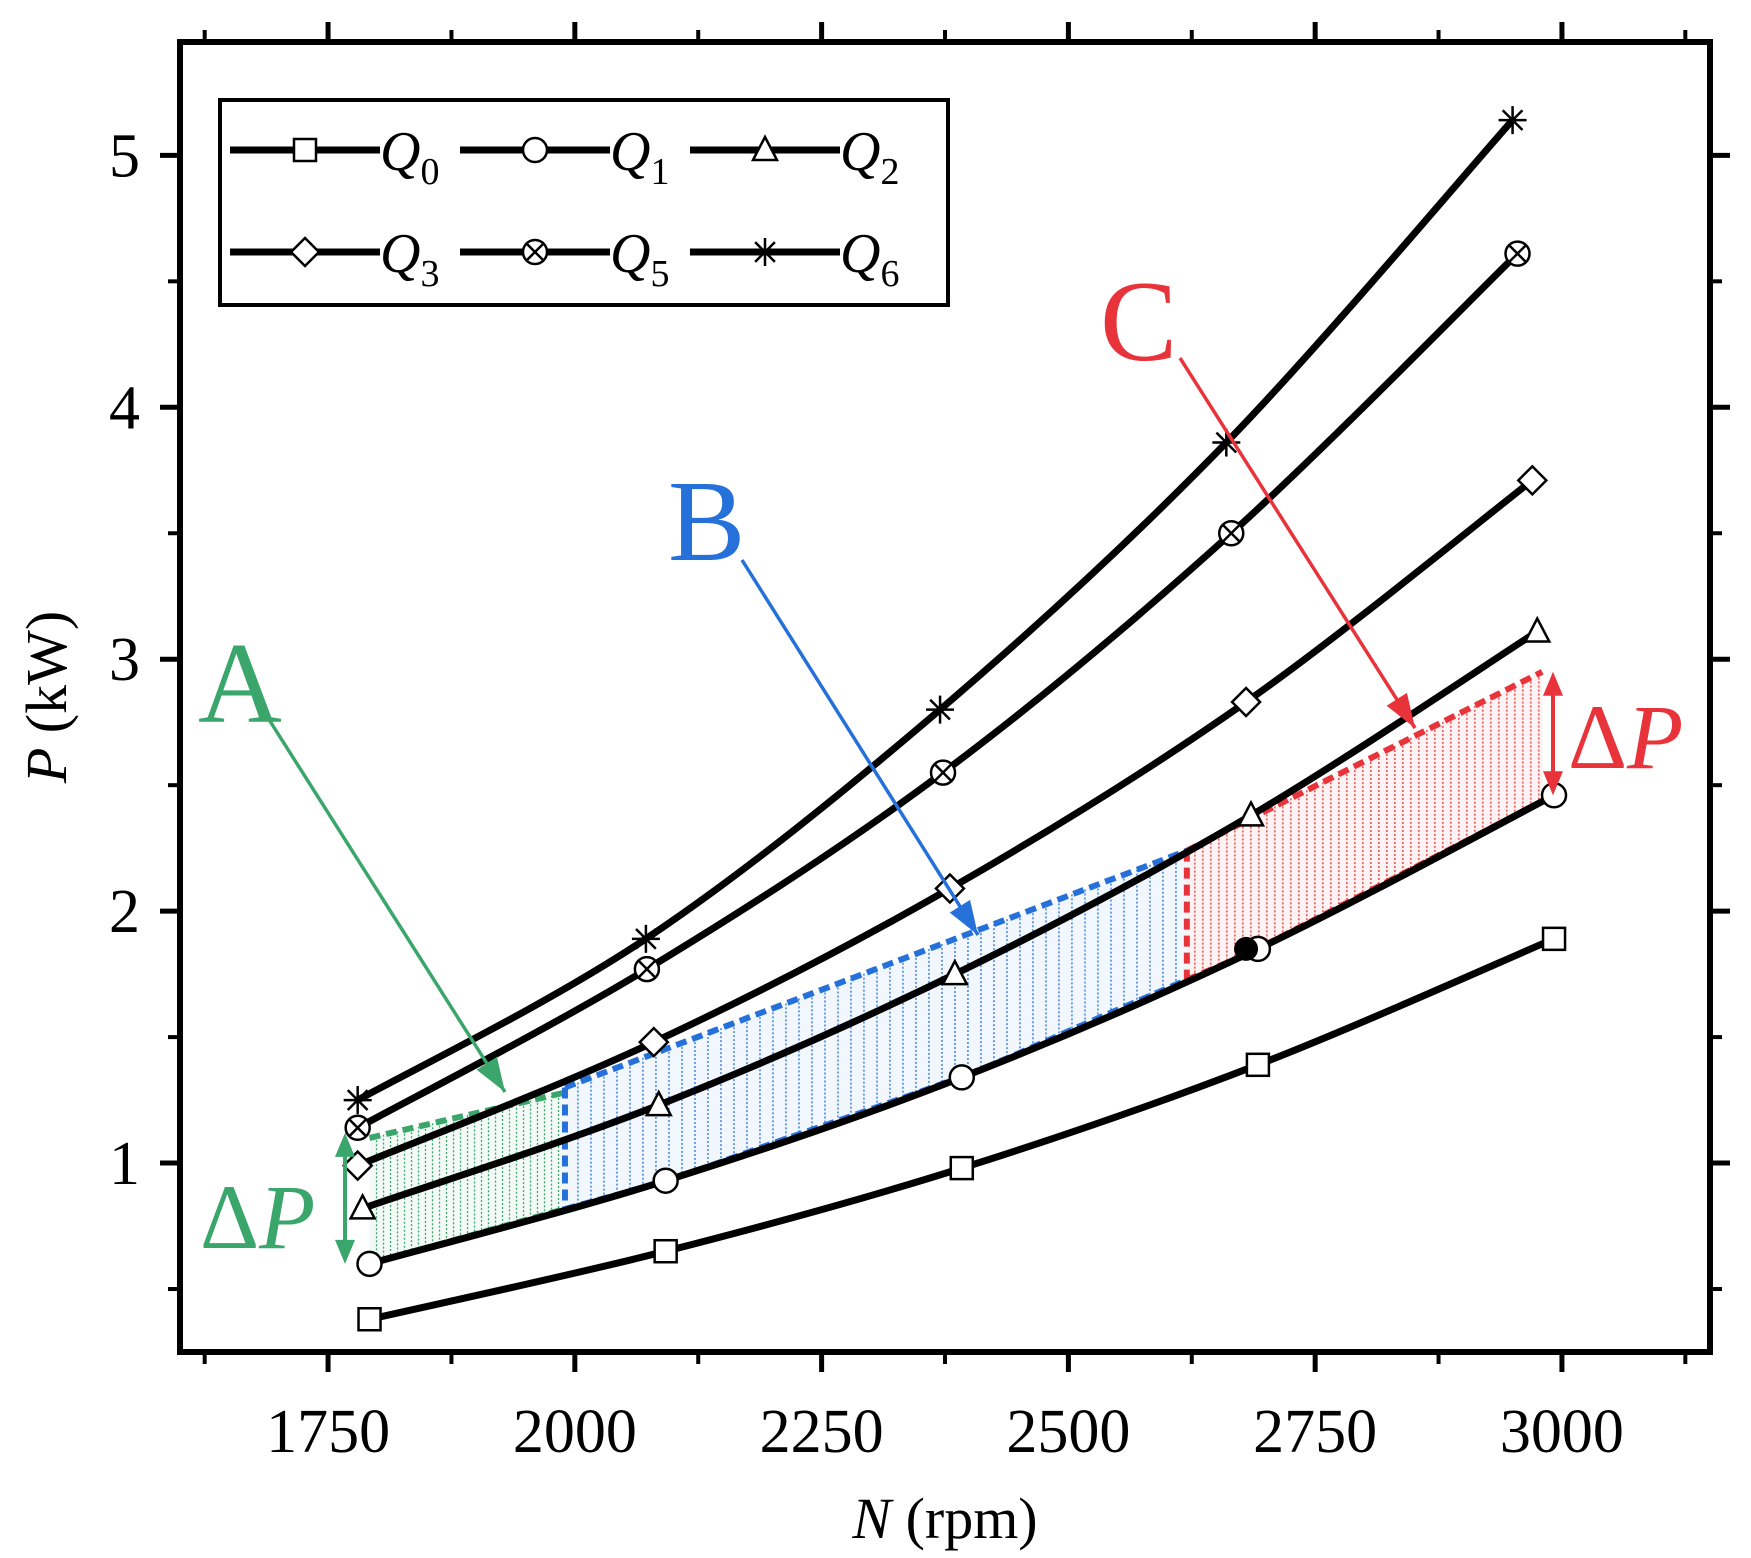 The width and height of the screenshot is (1751, 1558). I want to click on legend-label-Q5: Q5, so click(639, 259).